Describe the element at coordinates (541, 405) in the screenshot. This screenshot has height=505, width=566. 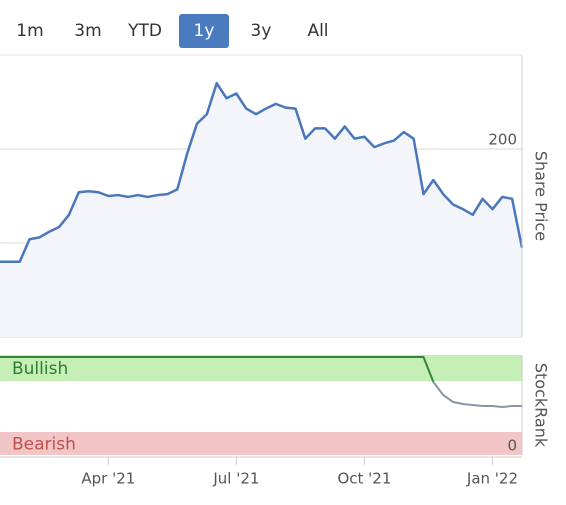
I see `axis-title: StockRank` at that location.